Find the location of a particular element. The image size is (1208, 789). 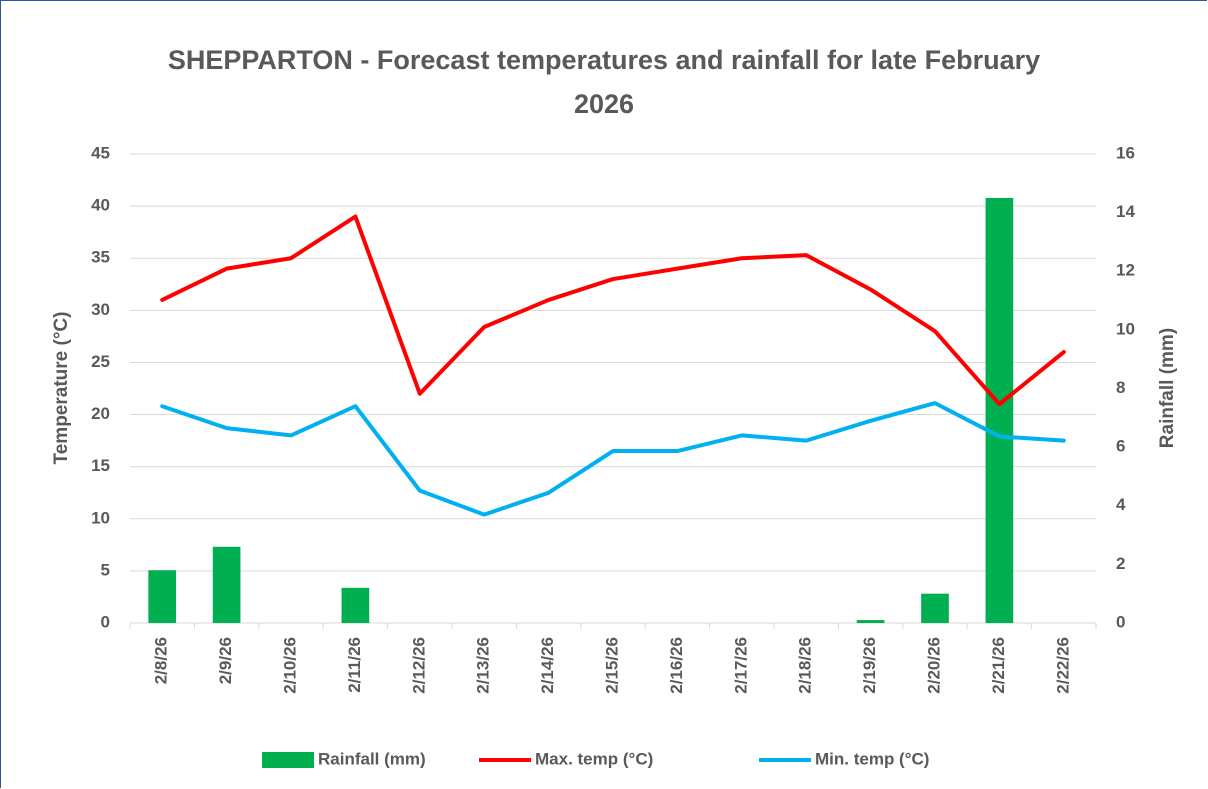

x-tick-label: 2/10/26 is located at coordinates (289, 665).